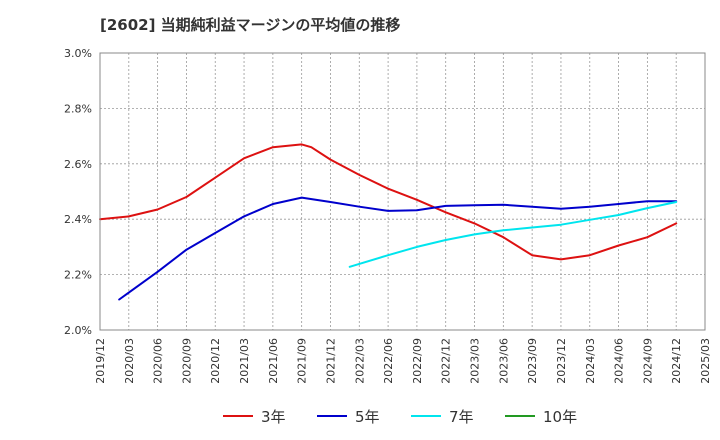  I want to click on x-tick-label: 2023/03, so click(475, 361).